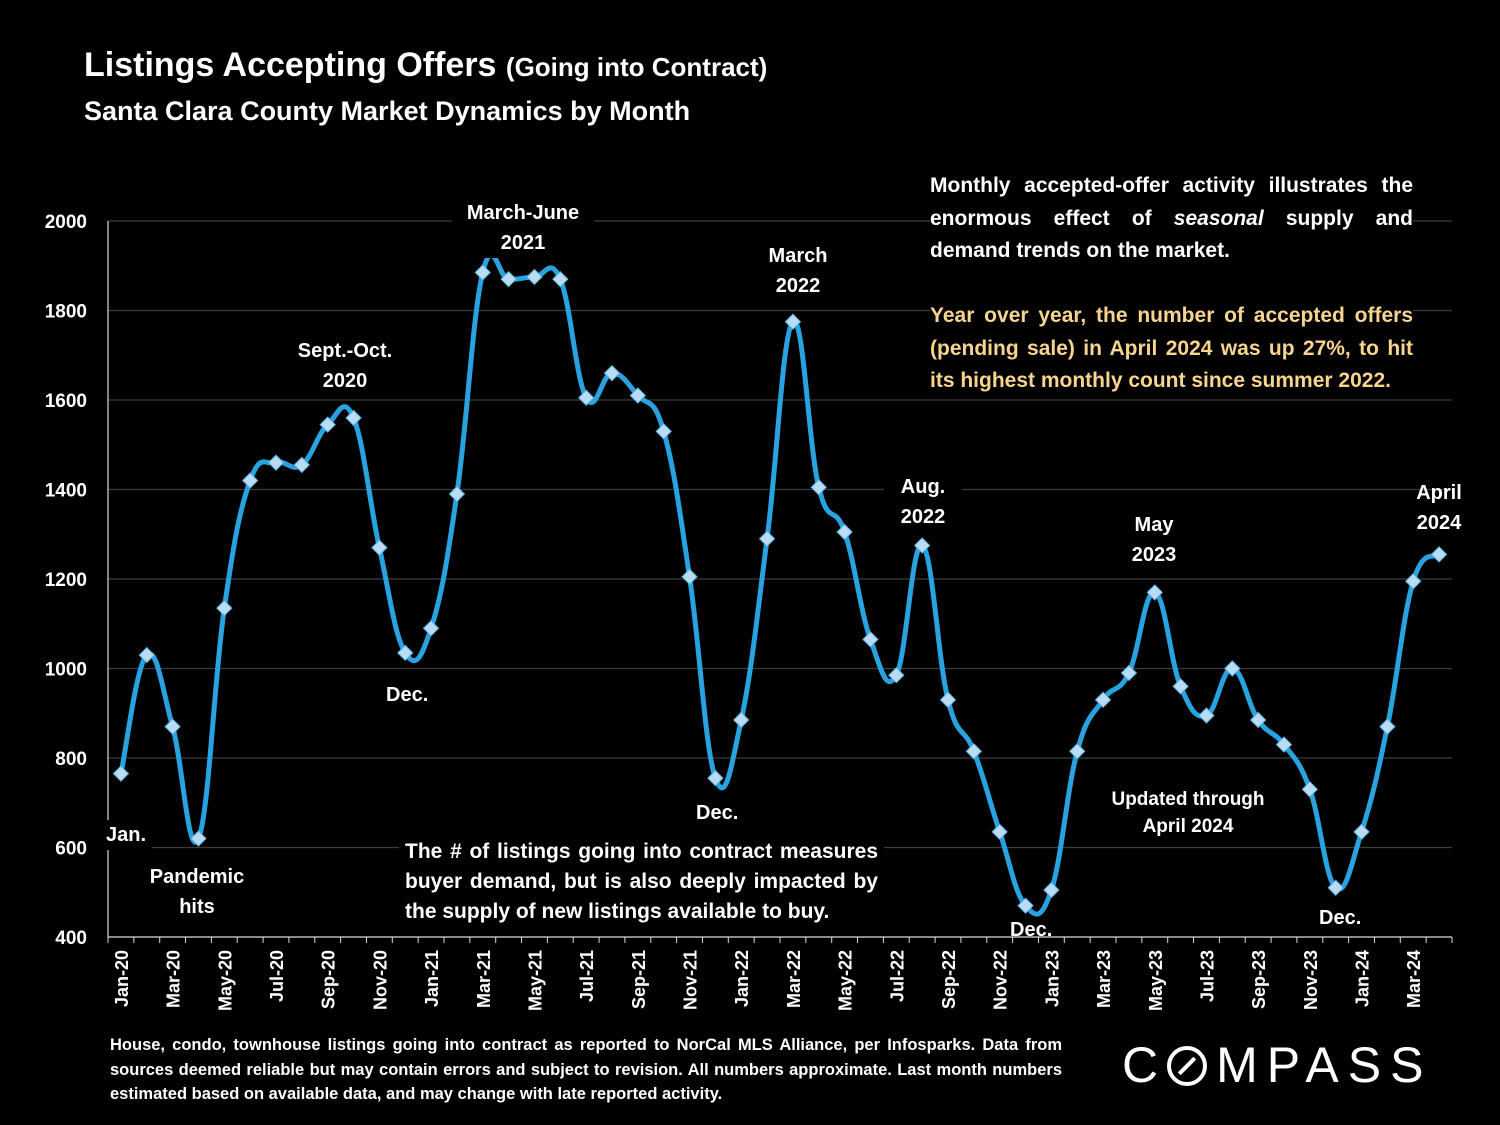 This screenshot has height=1125, width=1500. What do you see at coordinates (66, 222) in the screenshot?
I see `y-tick-label: 2000` at bounding box center [66, 222].